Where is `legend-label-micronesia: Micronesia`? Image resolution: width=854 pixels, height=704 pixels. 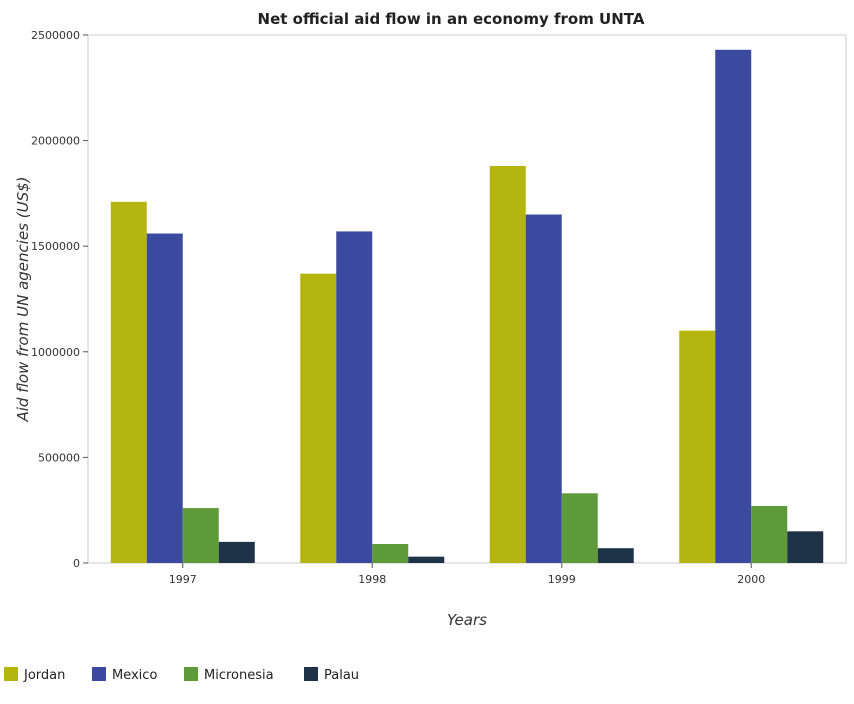 legend-label-micronesia: Micronesia is located at coordinates (239, 675).